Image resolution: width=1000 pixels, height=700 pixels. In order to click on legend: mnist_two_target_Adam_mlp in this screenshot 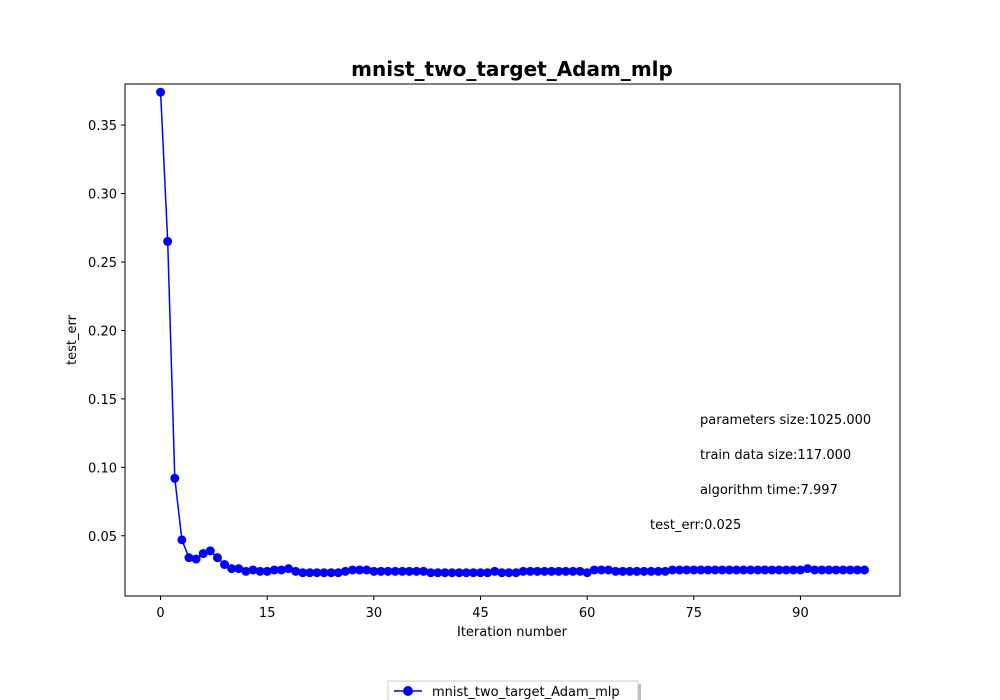, I will do `click(514, 690)`.